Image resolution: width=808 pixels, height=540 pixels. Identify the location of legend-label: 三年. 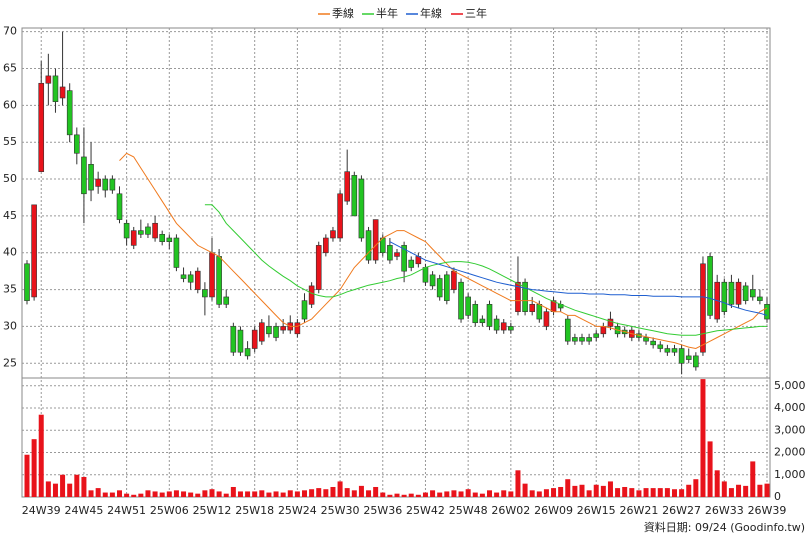
(476, 13).